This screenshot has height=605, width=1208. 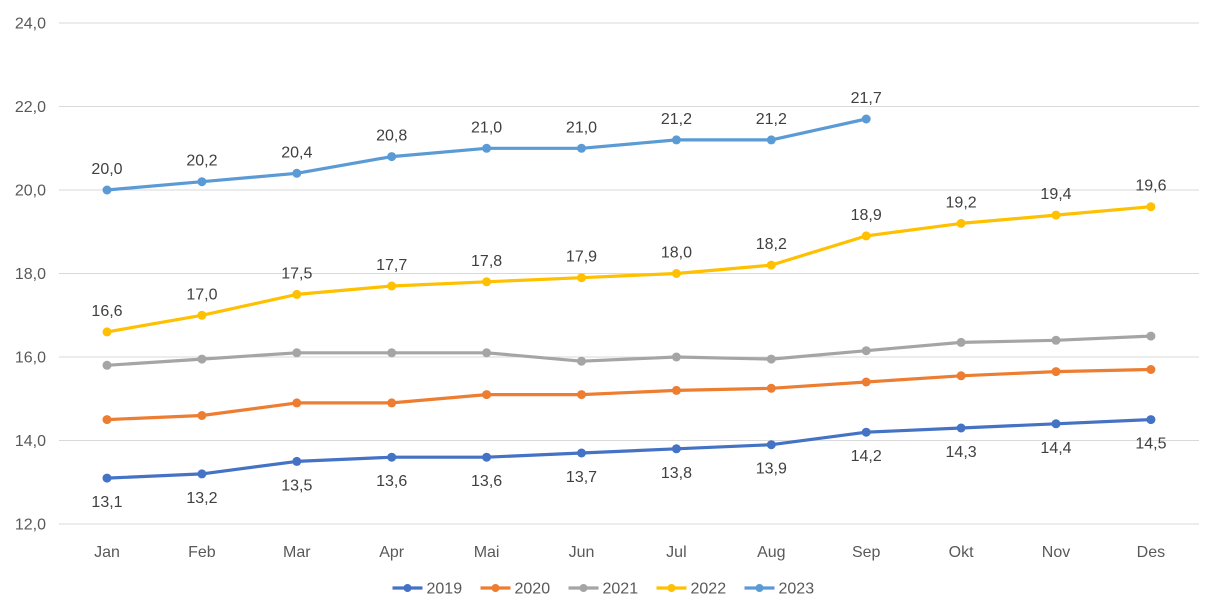 What do you see at coordinates (1150, 186) in the screenshot?
I see `data-label: 19,6` at bounding box center [1150, 186].